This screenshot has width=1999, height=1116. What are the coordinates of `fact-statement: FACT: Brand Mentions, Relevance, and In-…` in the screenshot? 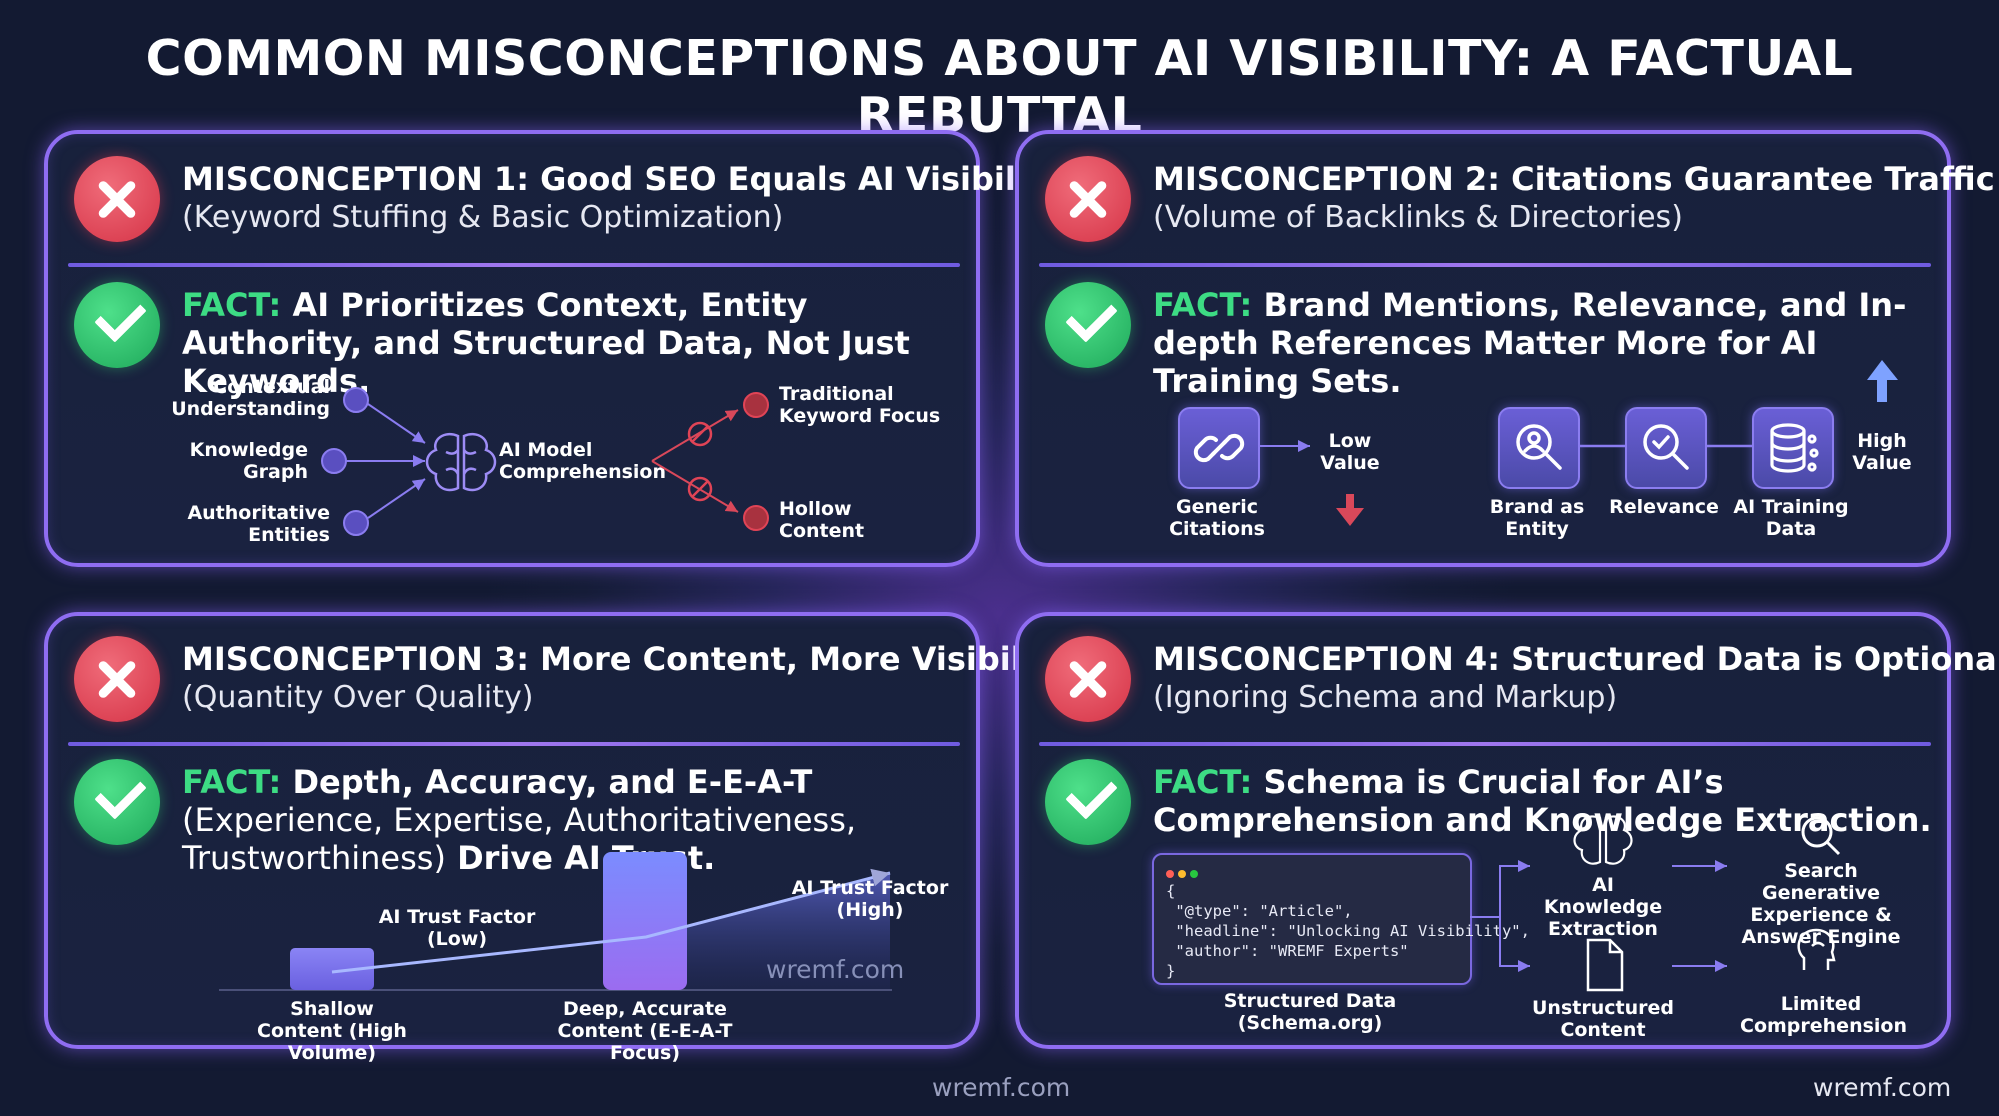 It's located at (1530, 343).